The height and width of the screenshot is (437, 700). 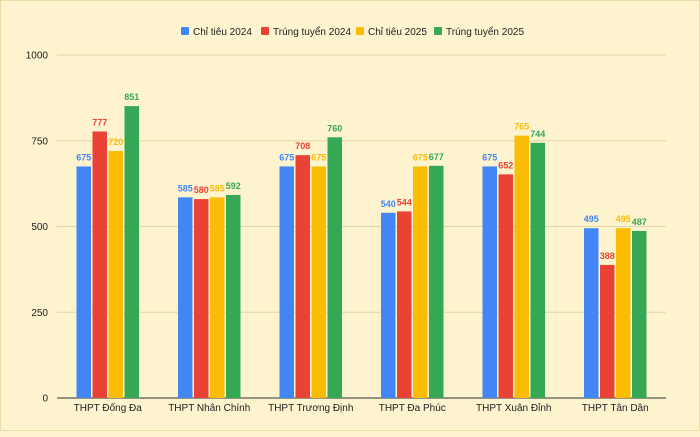 What do you see at coordinates (115, 142) in the screenshot?
I see `data-label: 720` at bounding box center [115, 142].